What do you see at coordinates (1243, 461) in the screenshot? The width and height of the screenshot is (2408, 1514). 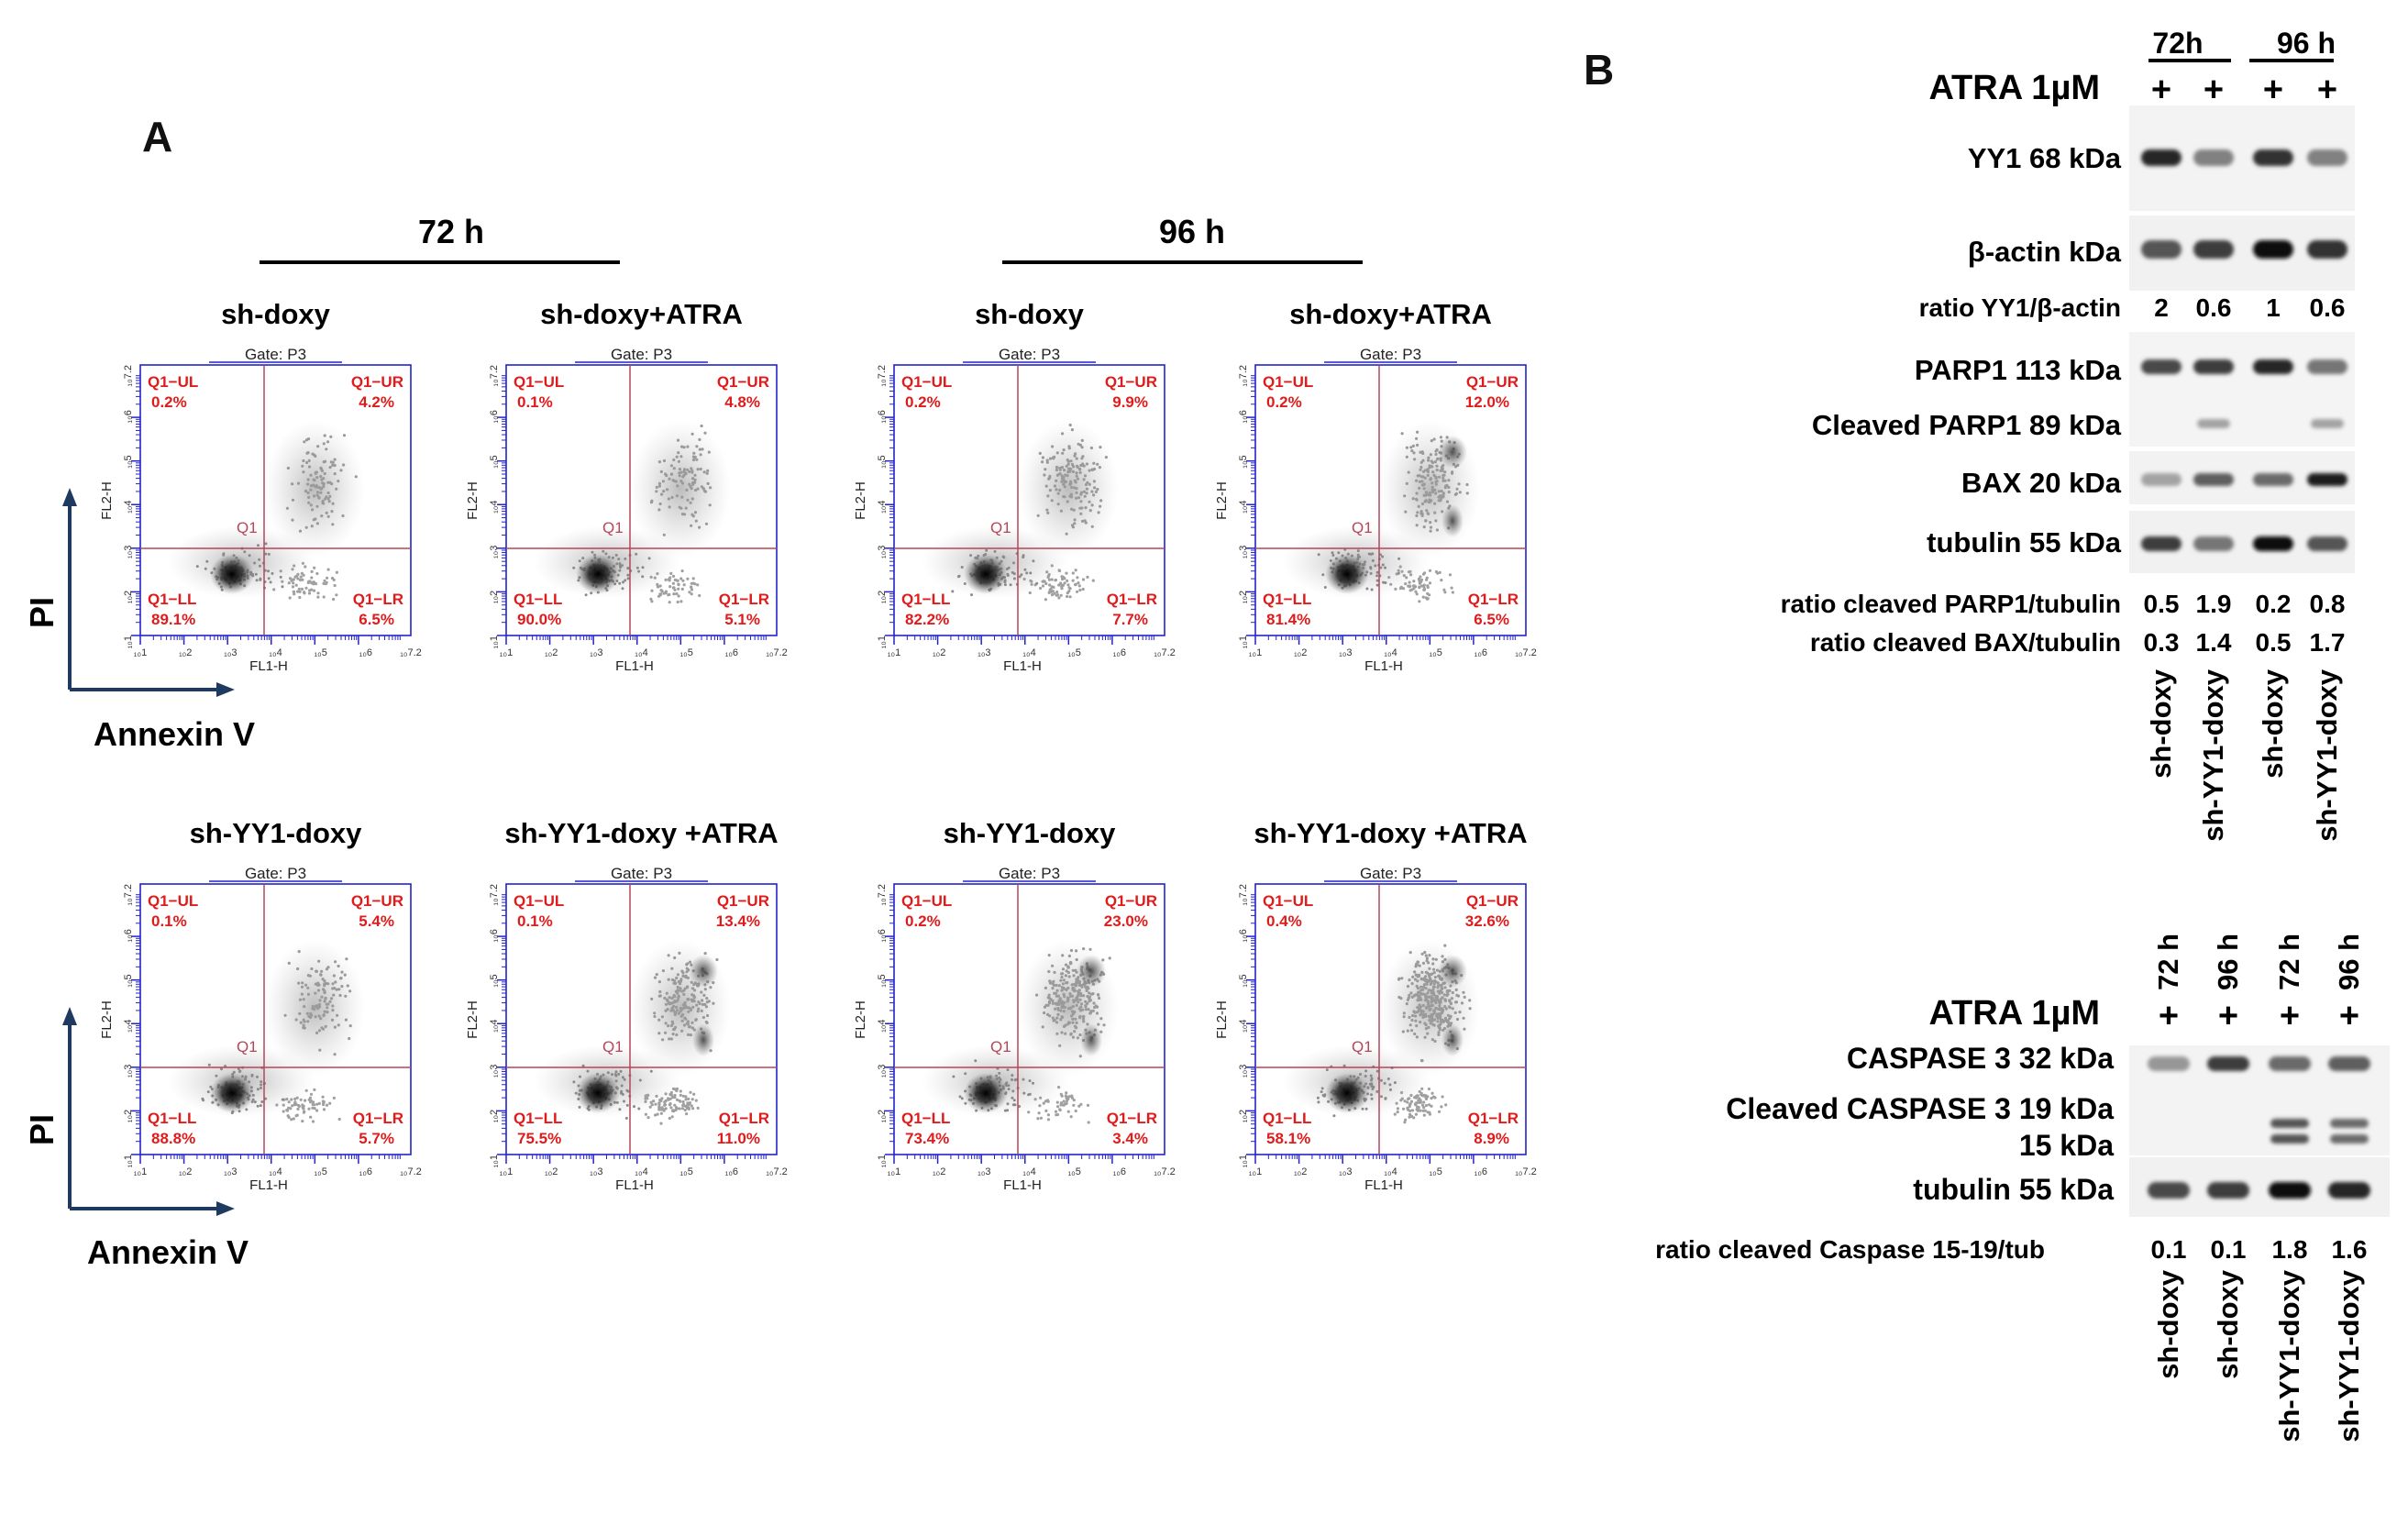 I see `y-tick-label: ₁₀5` at bounding box center [1243, 461].